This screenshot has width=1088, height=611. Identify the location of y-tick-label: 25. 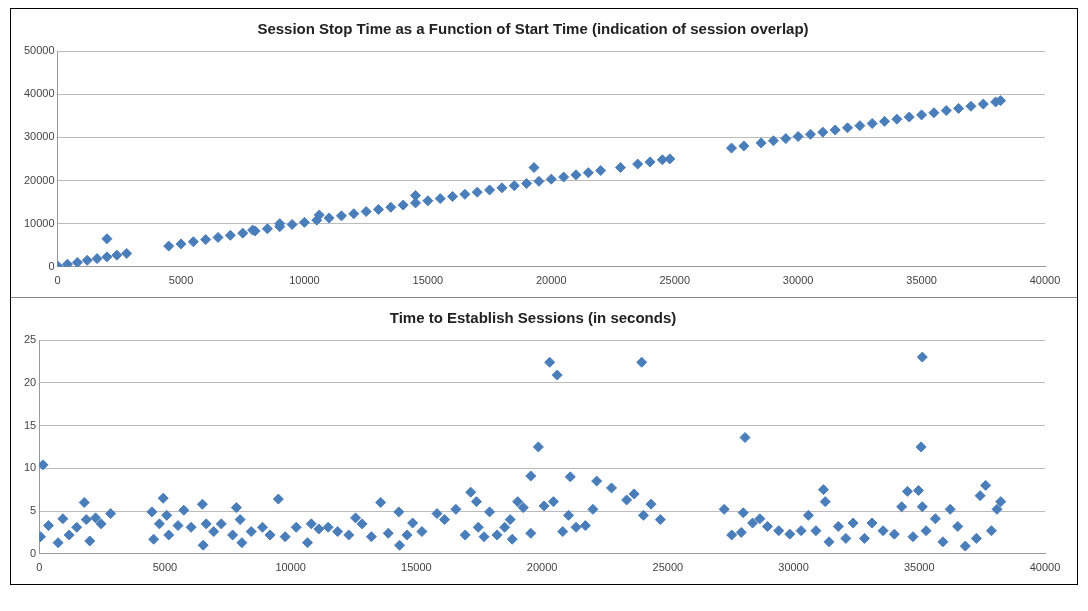
(30, 339).